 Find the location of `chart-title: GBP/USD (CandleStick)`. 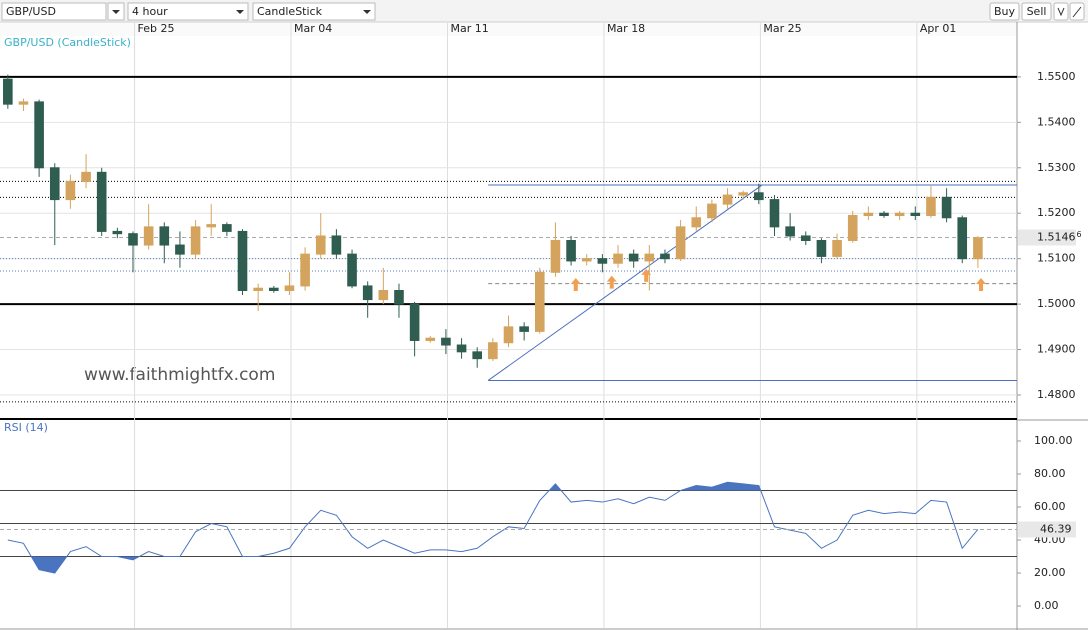

chart-title: GBP/USD (CandleStick) is located at coordinates (67, 42).